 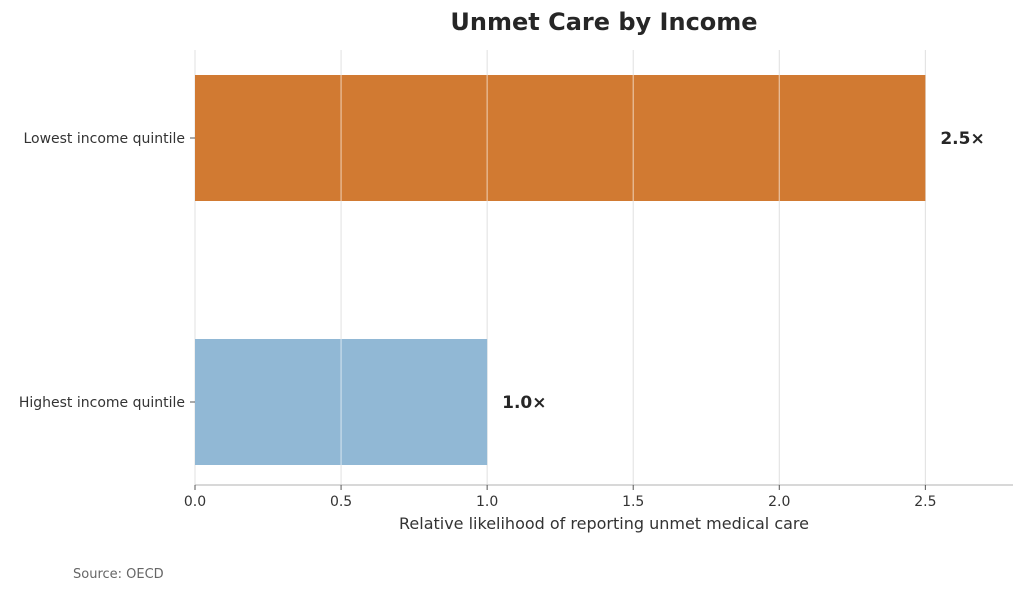 I want to click on x-tick-label: 2.0, so click(x=779, y=502).